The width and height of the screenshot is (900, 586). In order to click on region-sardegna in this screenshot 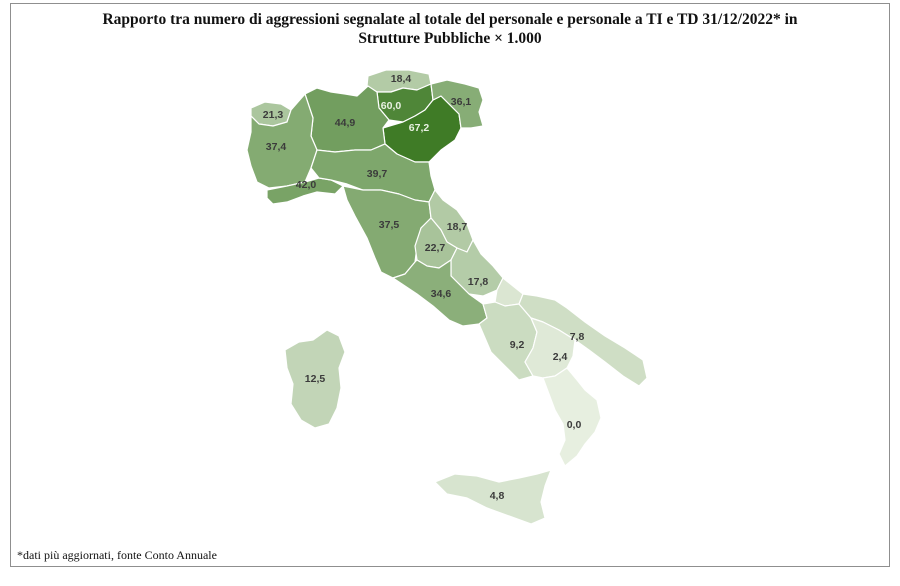, I will do `click(315, 379)`.